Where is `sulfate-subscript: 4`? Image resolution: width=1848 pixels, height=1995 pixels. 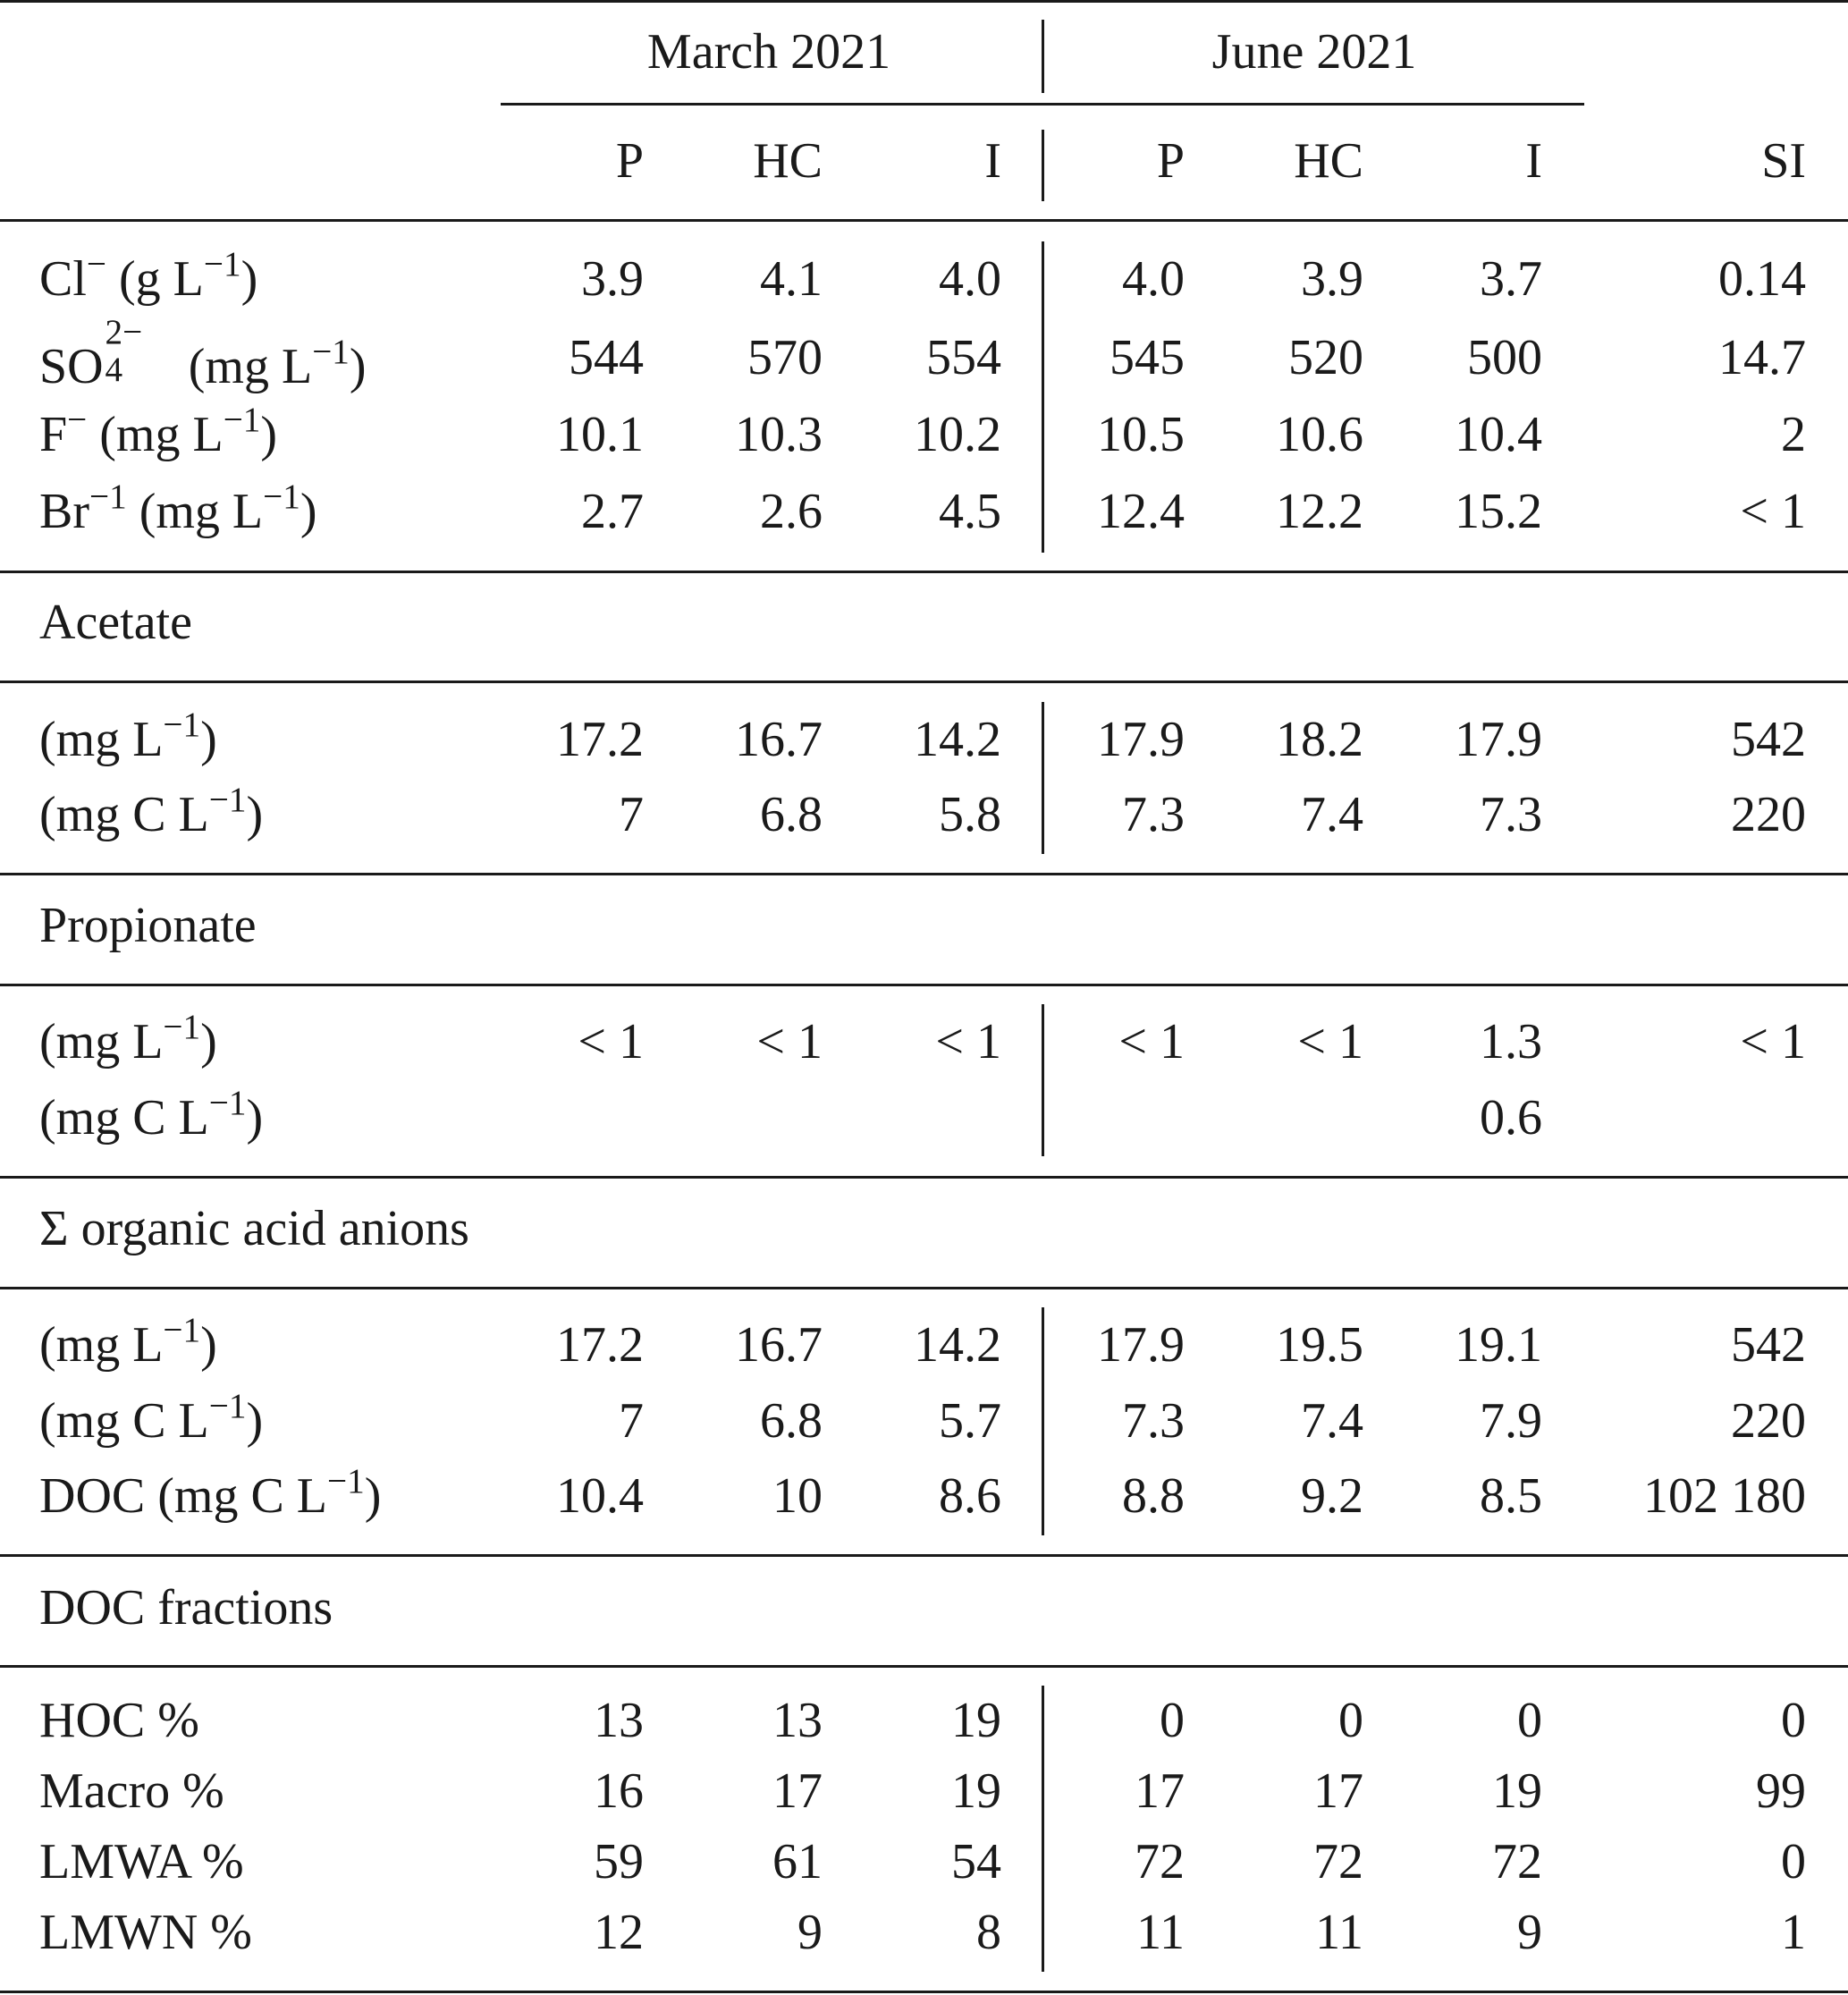
sulfate-subscript: 4 is located at coordinates (114, 369).